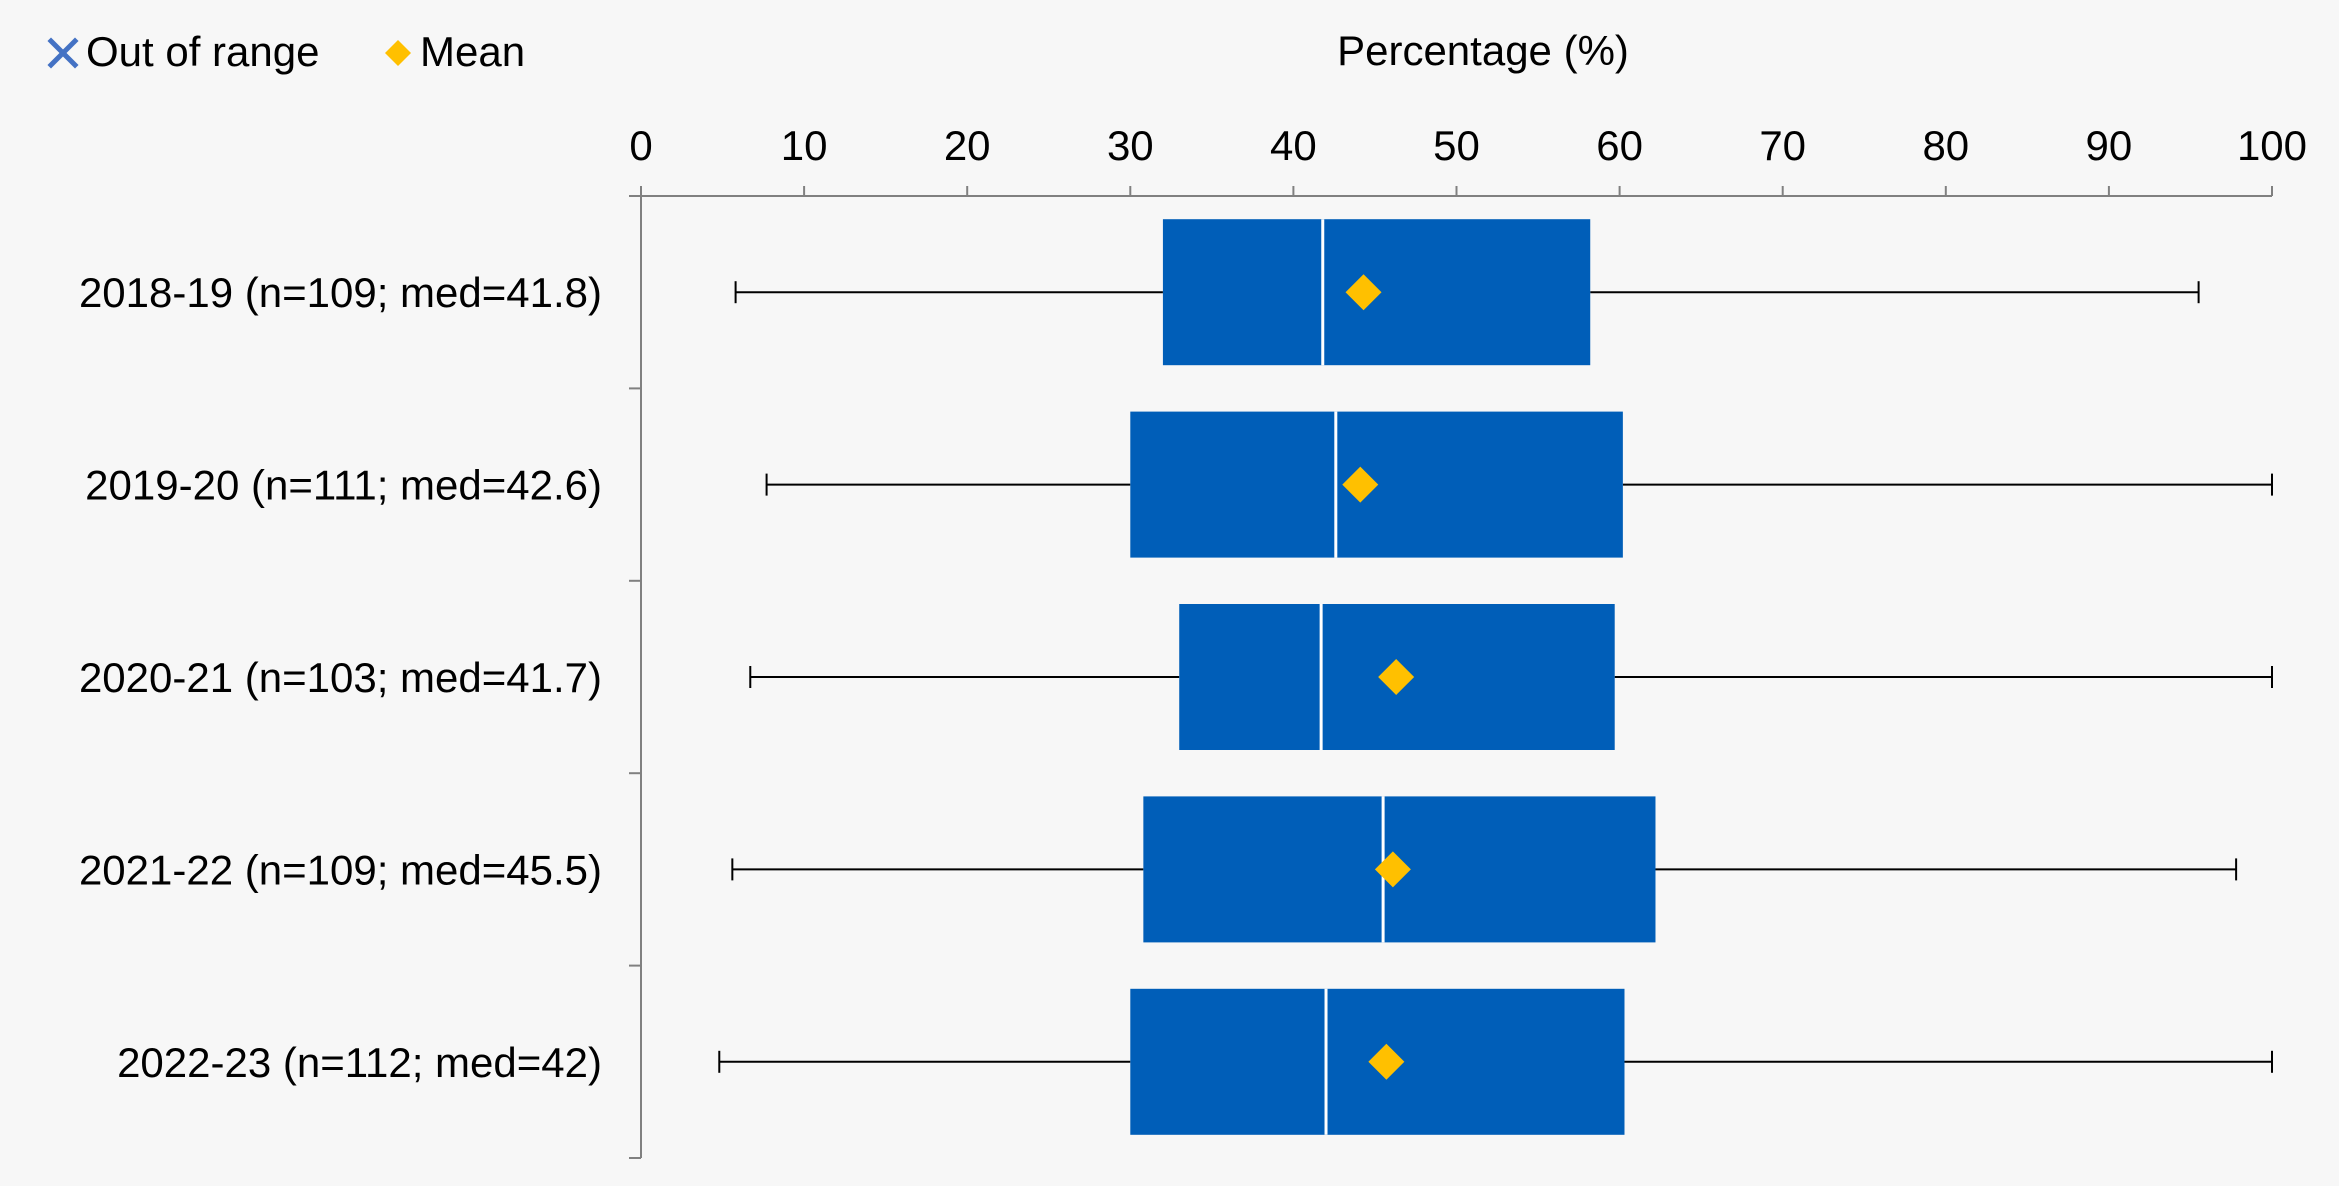 This screenshot has height=1186, width=2339. What do you see at coordinates (967, 145) in the screenshot?
I see `x-tick-label: 20` at bounding box center [967, 145].